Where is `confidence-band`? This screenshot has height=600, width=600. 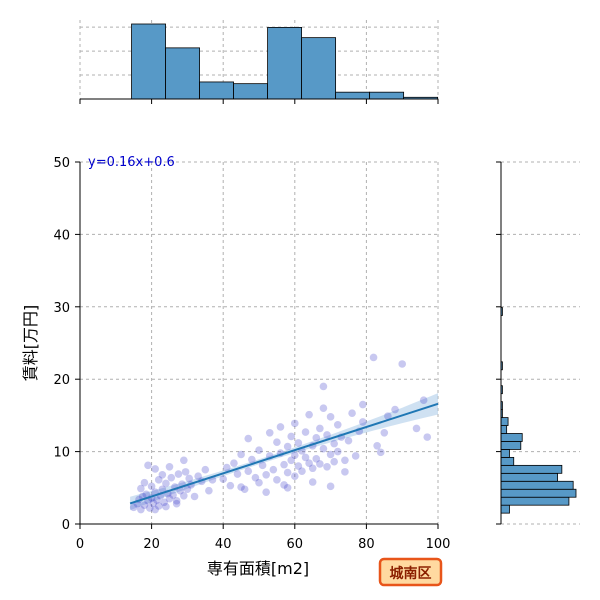 confidence-band is located at coordinates (284, 452).